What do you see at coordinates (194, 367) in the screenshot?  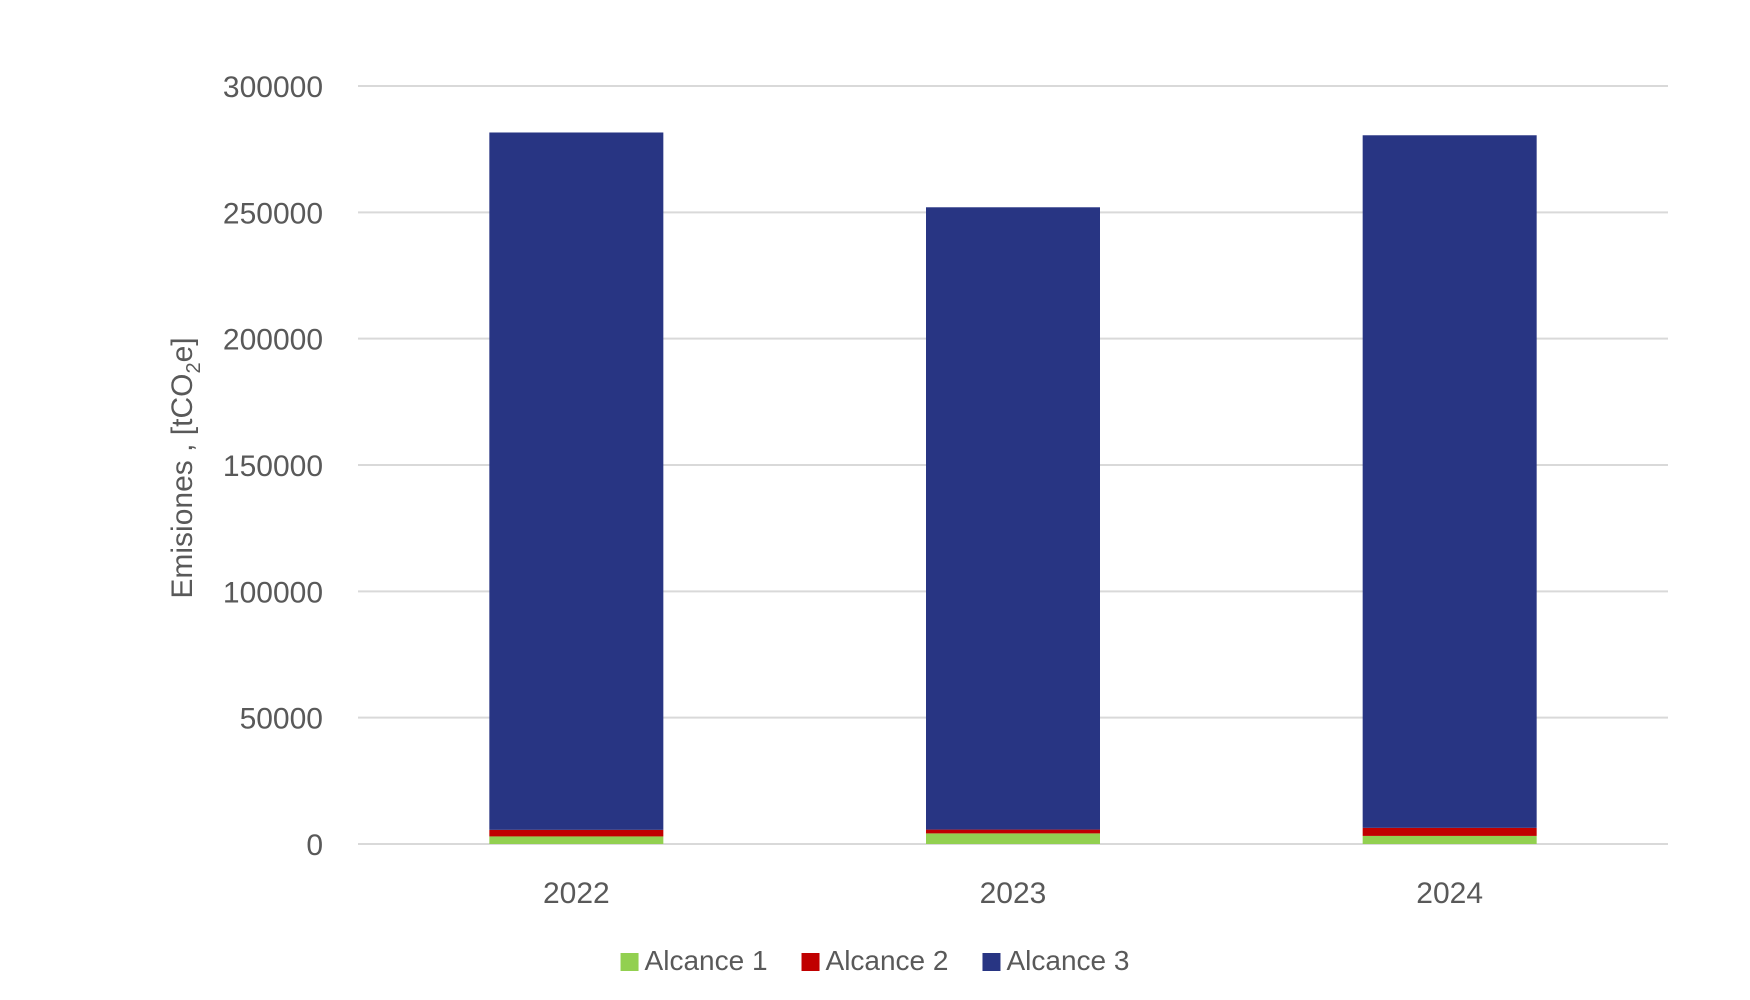 I see `y-axis-title-subscript: 2` at bounding box center [194, 367].